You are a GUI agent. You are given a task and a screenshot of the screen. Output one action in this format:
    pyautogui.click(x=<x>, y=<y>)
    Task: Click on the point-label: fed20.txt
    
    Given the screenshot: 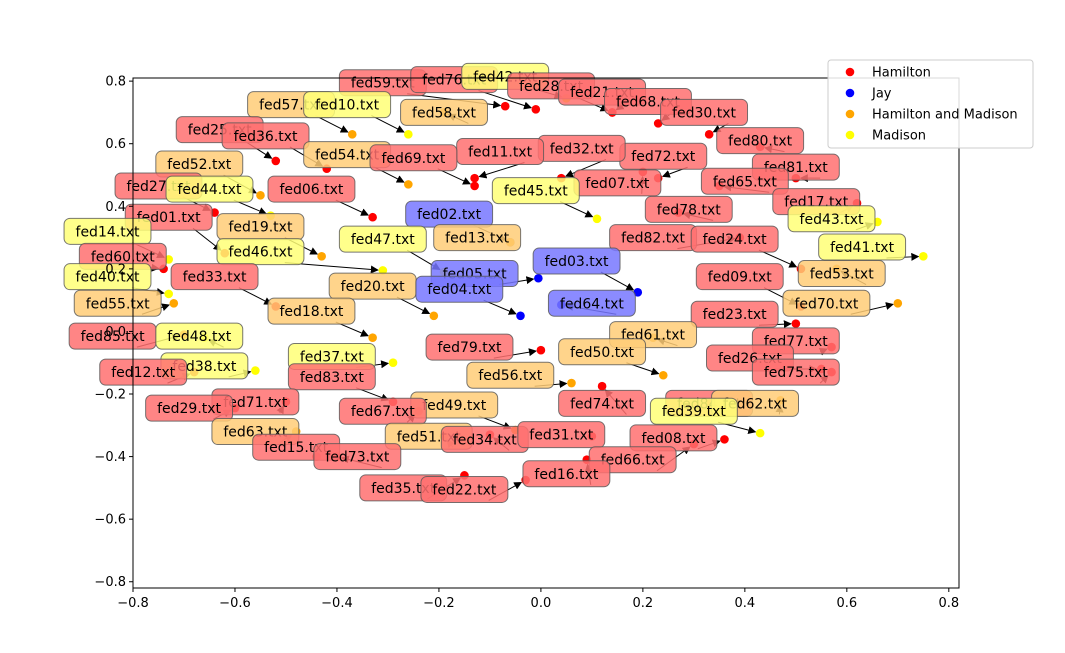 What is the action you would take?
    pyautogui.click(x=373, y=287)
    